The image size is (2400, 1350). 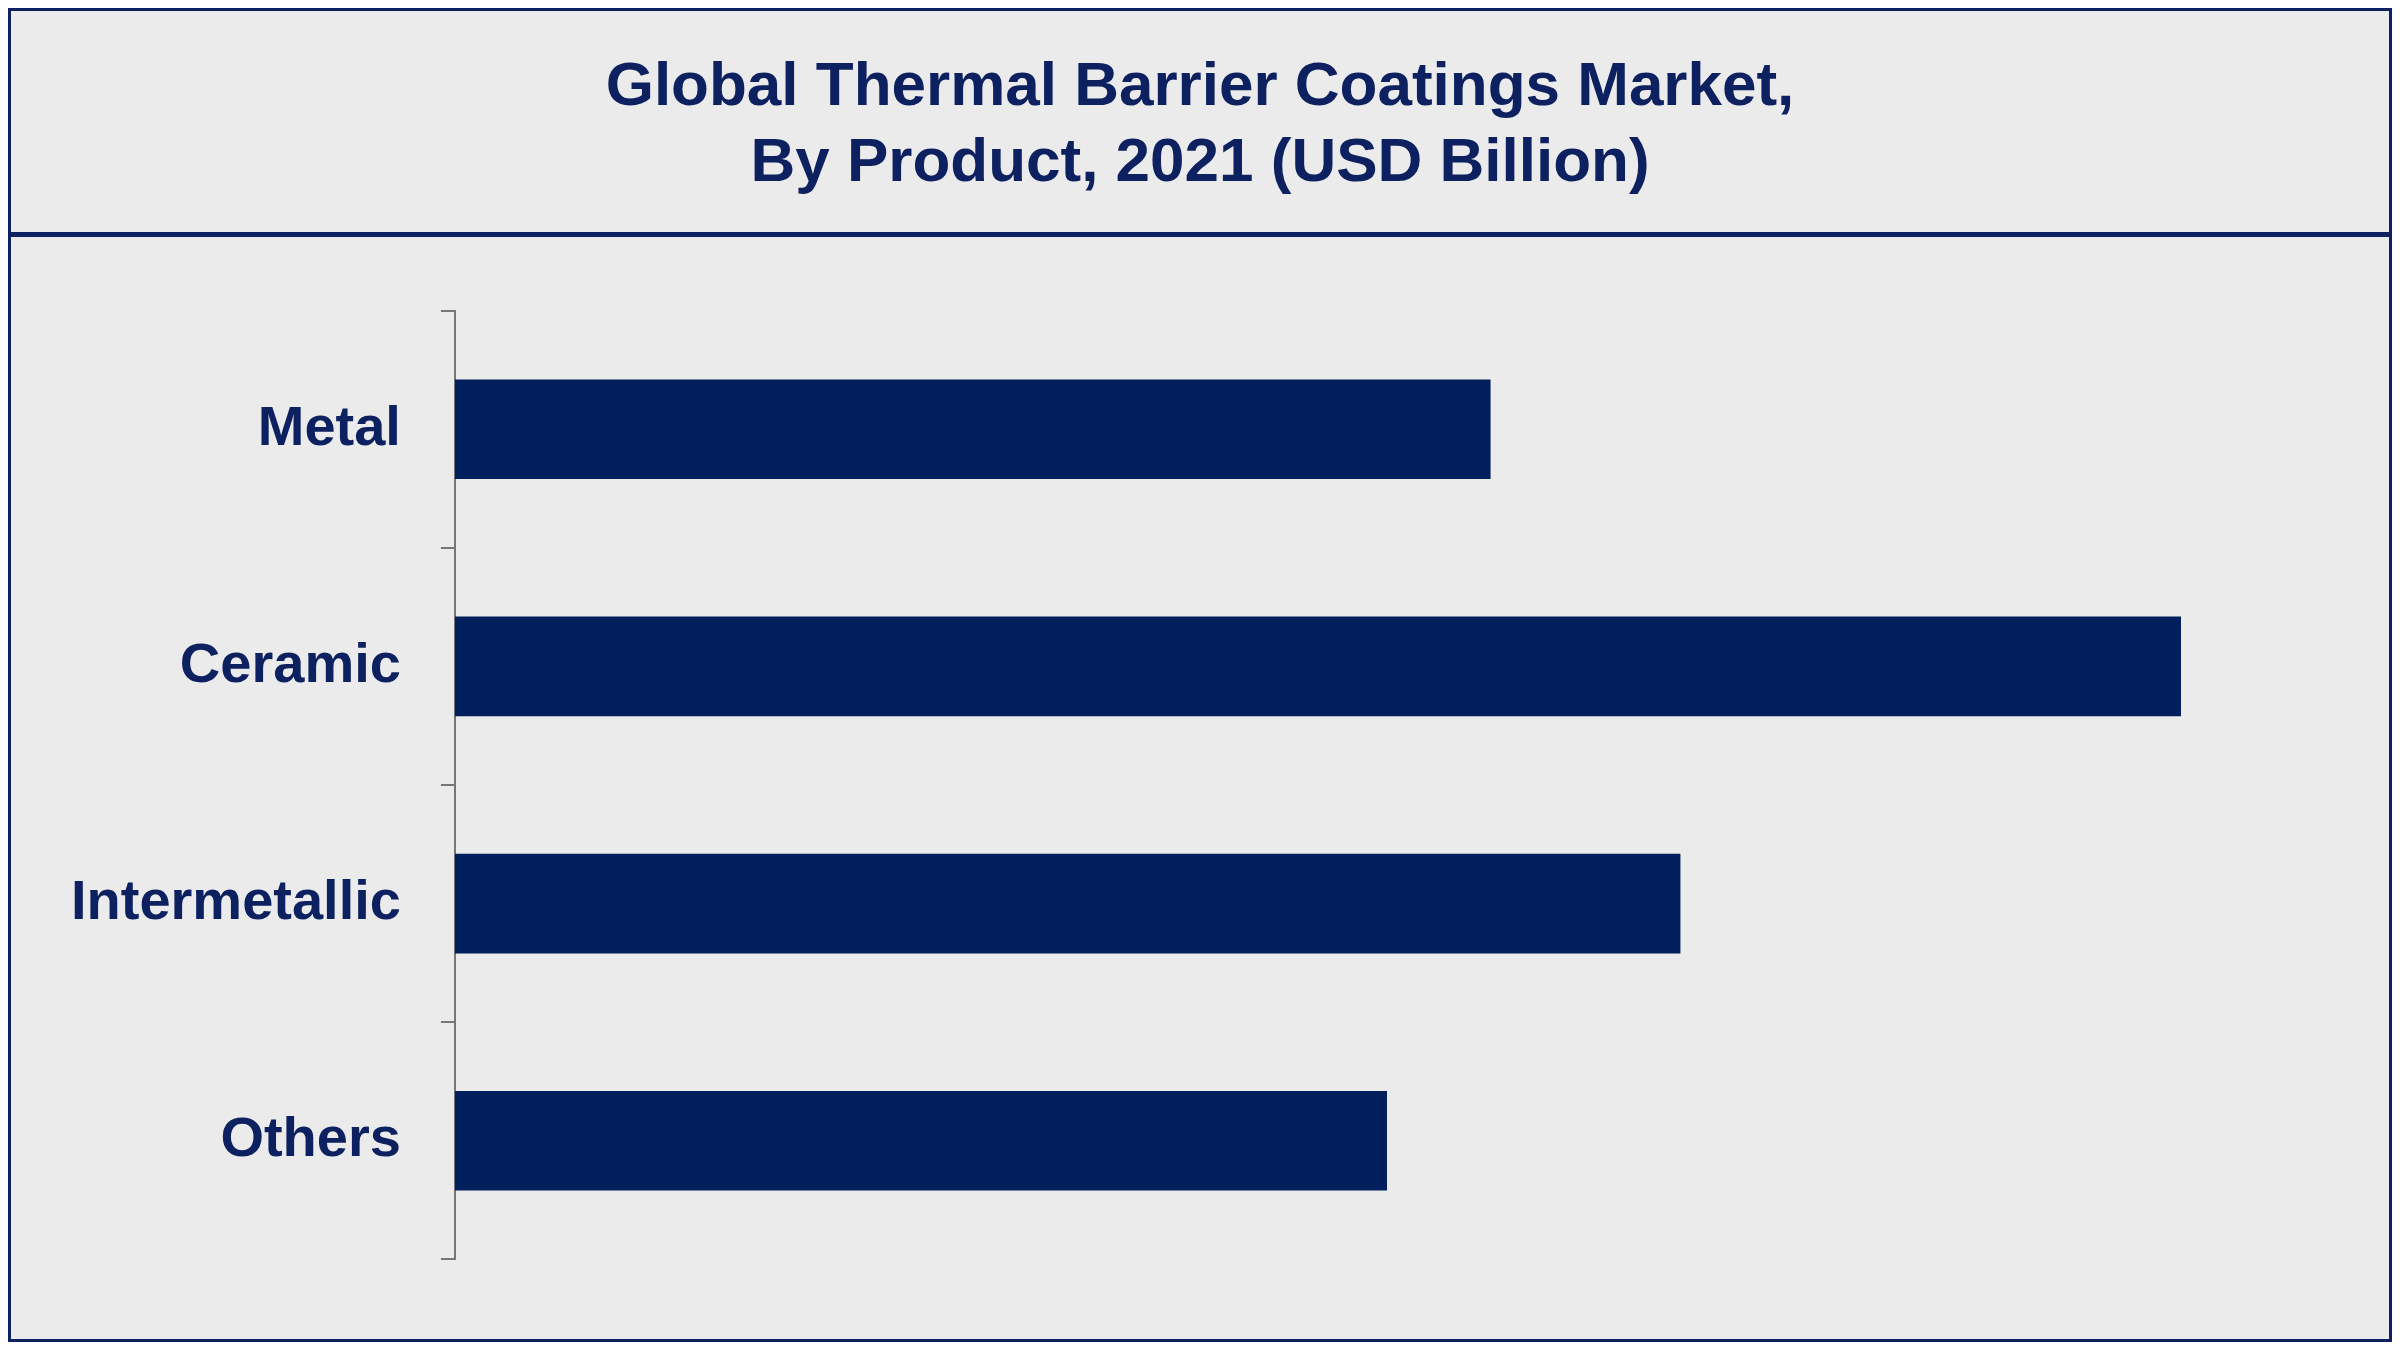 What do you see at coordinates (329, 425) in the screenshot?
I see `y-tick-label: Metal` at bounding box center [329, 425].